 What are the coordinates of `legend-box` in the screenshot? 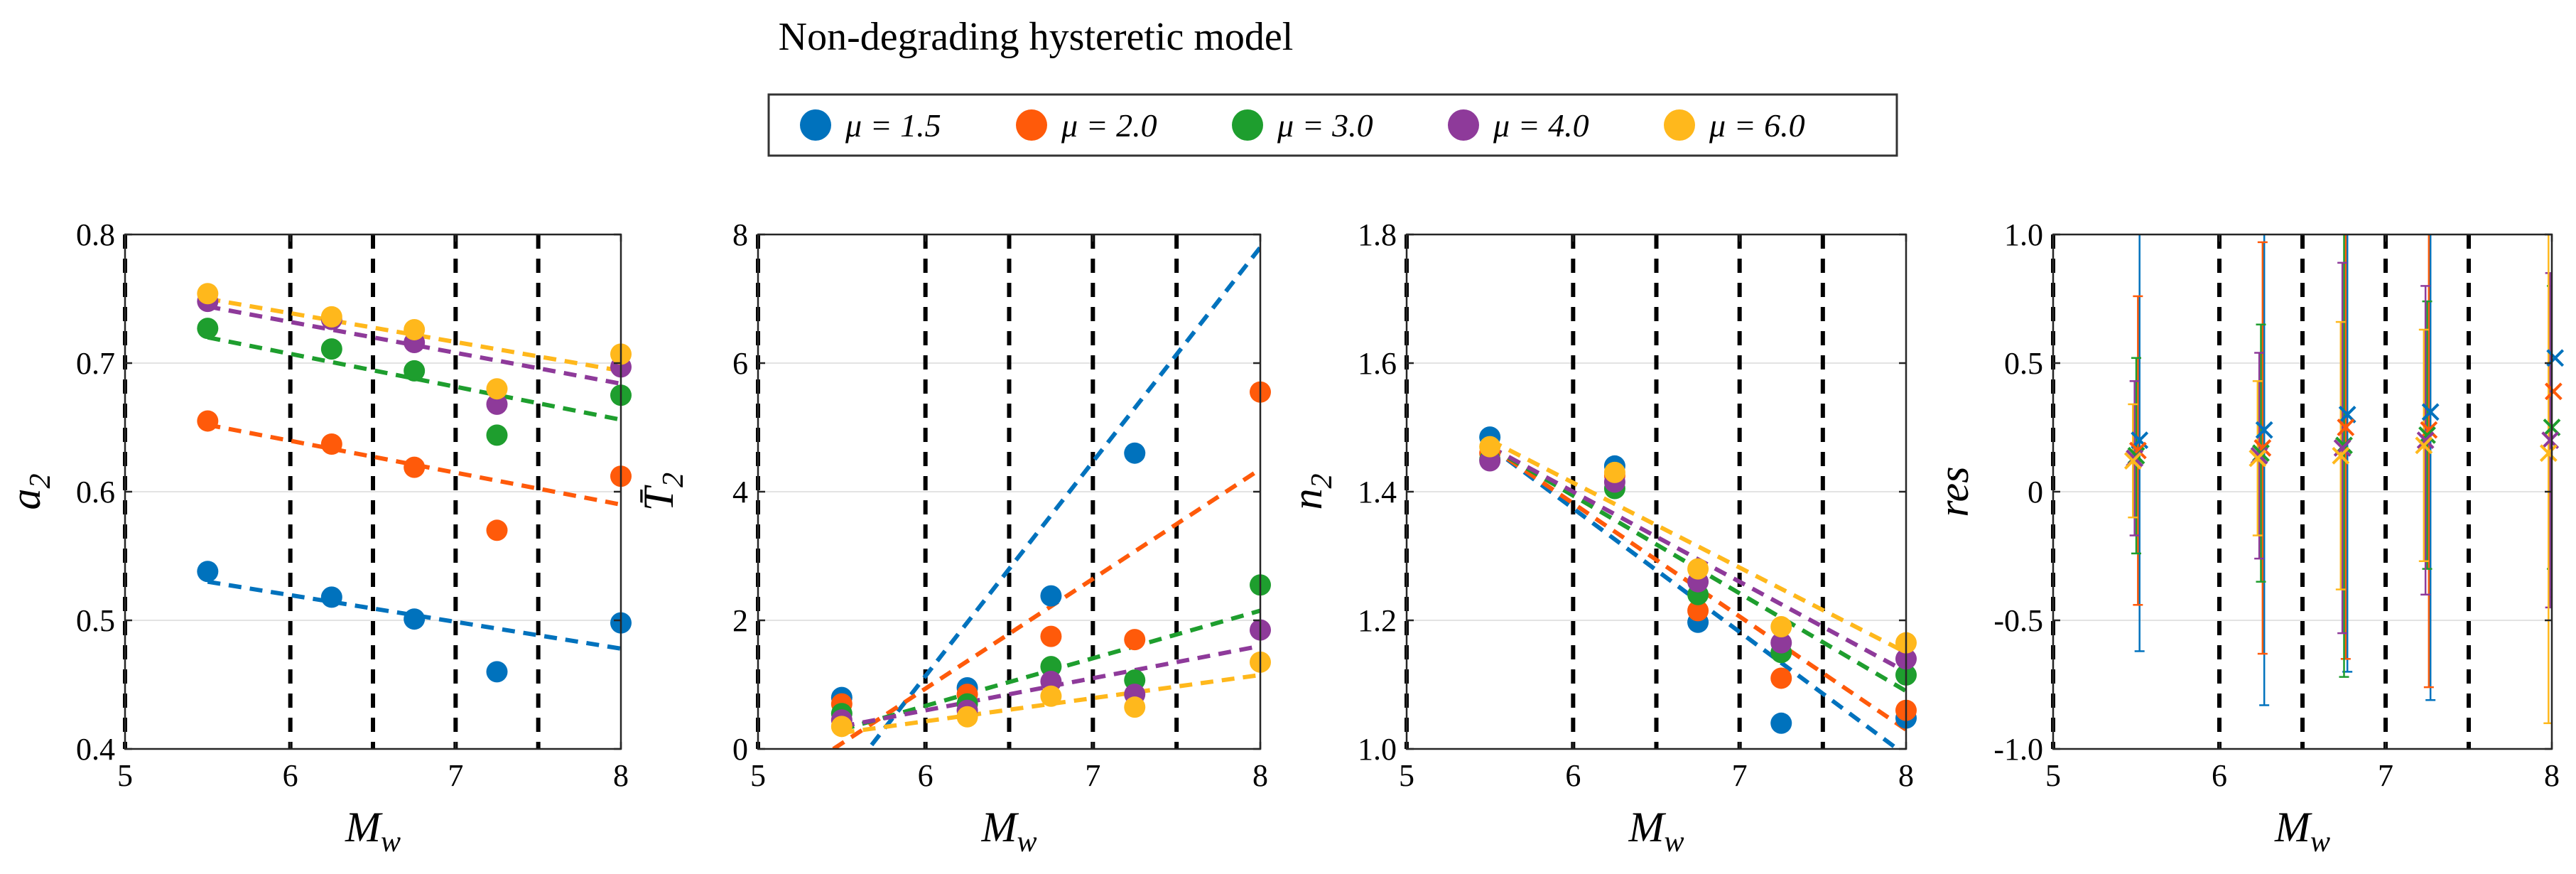 It's located at (1332, 125).